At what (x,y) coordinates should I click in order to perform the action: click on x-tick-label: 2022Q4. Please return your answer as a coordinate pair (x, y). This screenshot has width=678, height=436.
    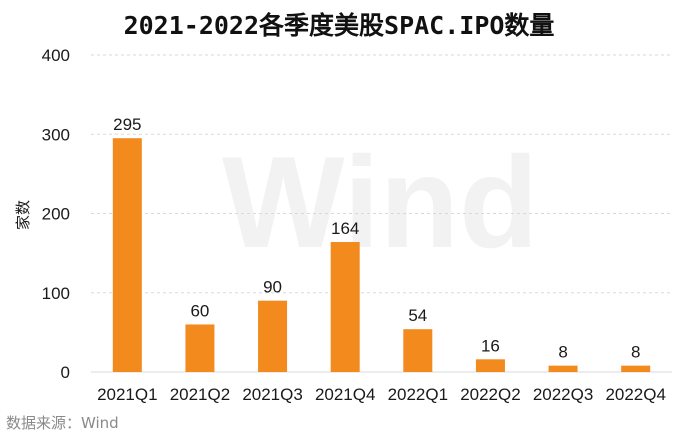
    Looking at the image, I should click on (635, 394).